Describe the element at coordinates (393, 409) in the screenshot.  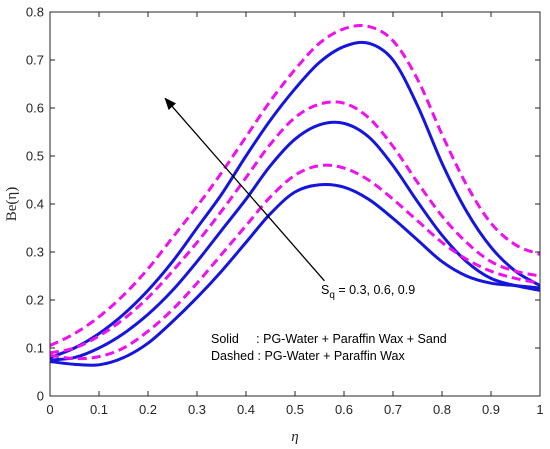
I see `x-tick-label: 0.7` at that location.